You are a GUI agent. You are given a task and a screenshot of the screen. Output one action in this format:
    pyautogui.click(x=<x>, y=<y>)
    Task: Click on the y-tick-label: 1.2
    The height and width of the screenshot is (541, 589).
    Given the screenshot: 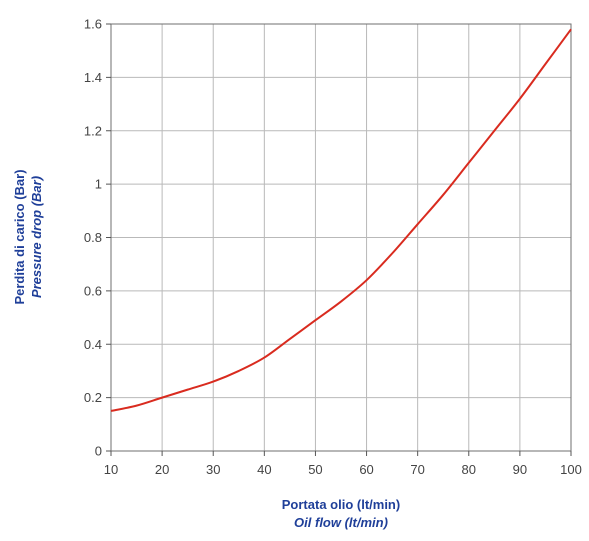 What is the action you would take?
    pyautogui.click(x=93, y=130)
    